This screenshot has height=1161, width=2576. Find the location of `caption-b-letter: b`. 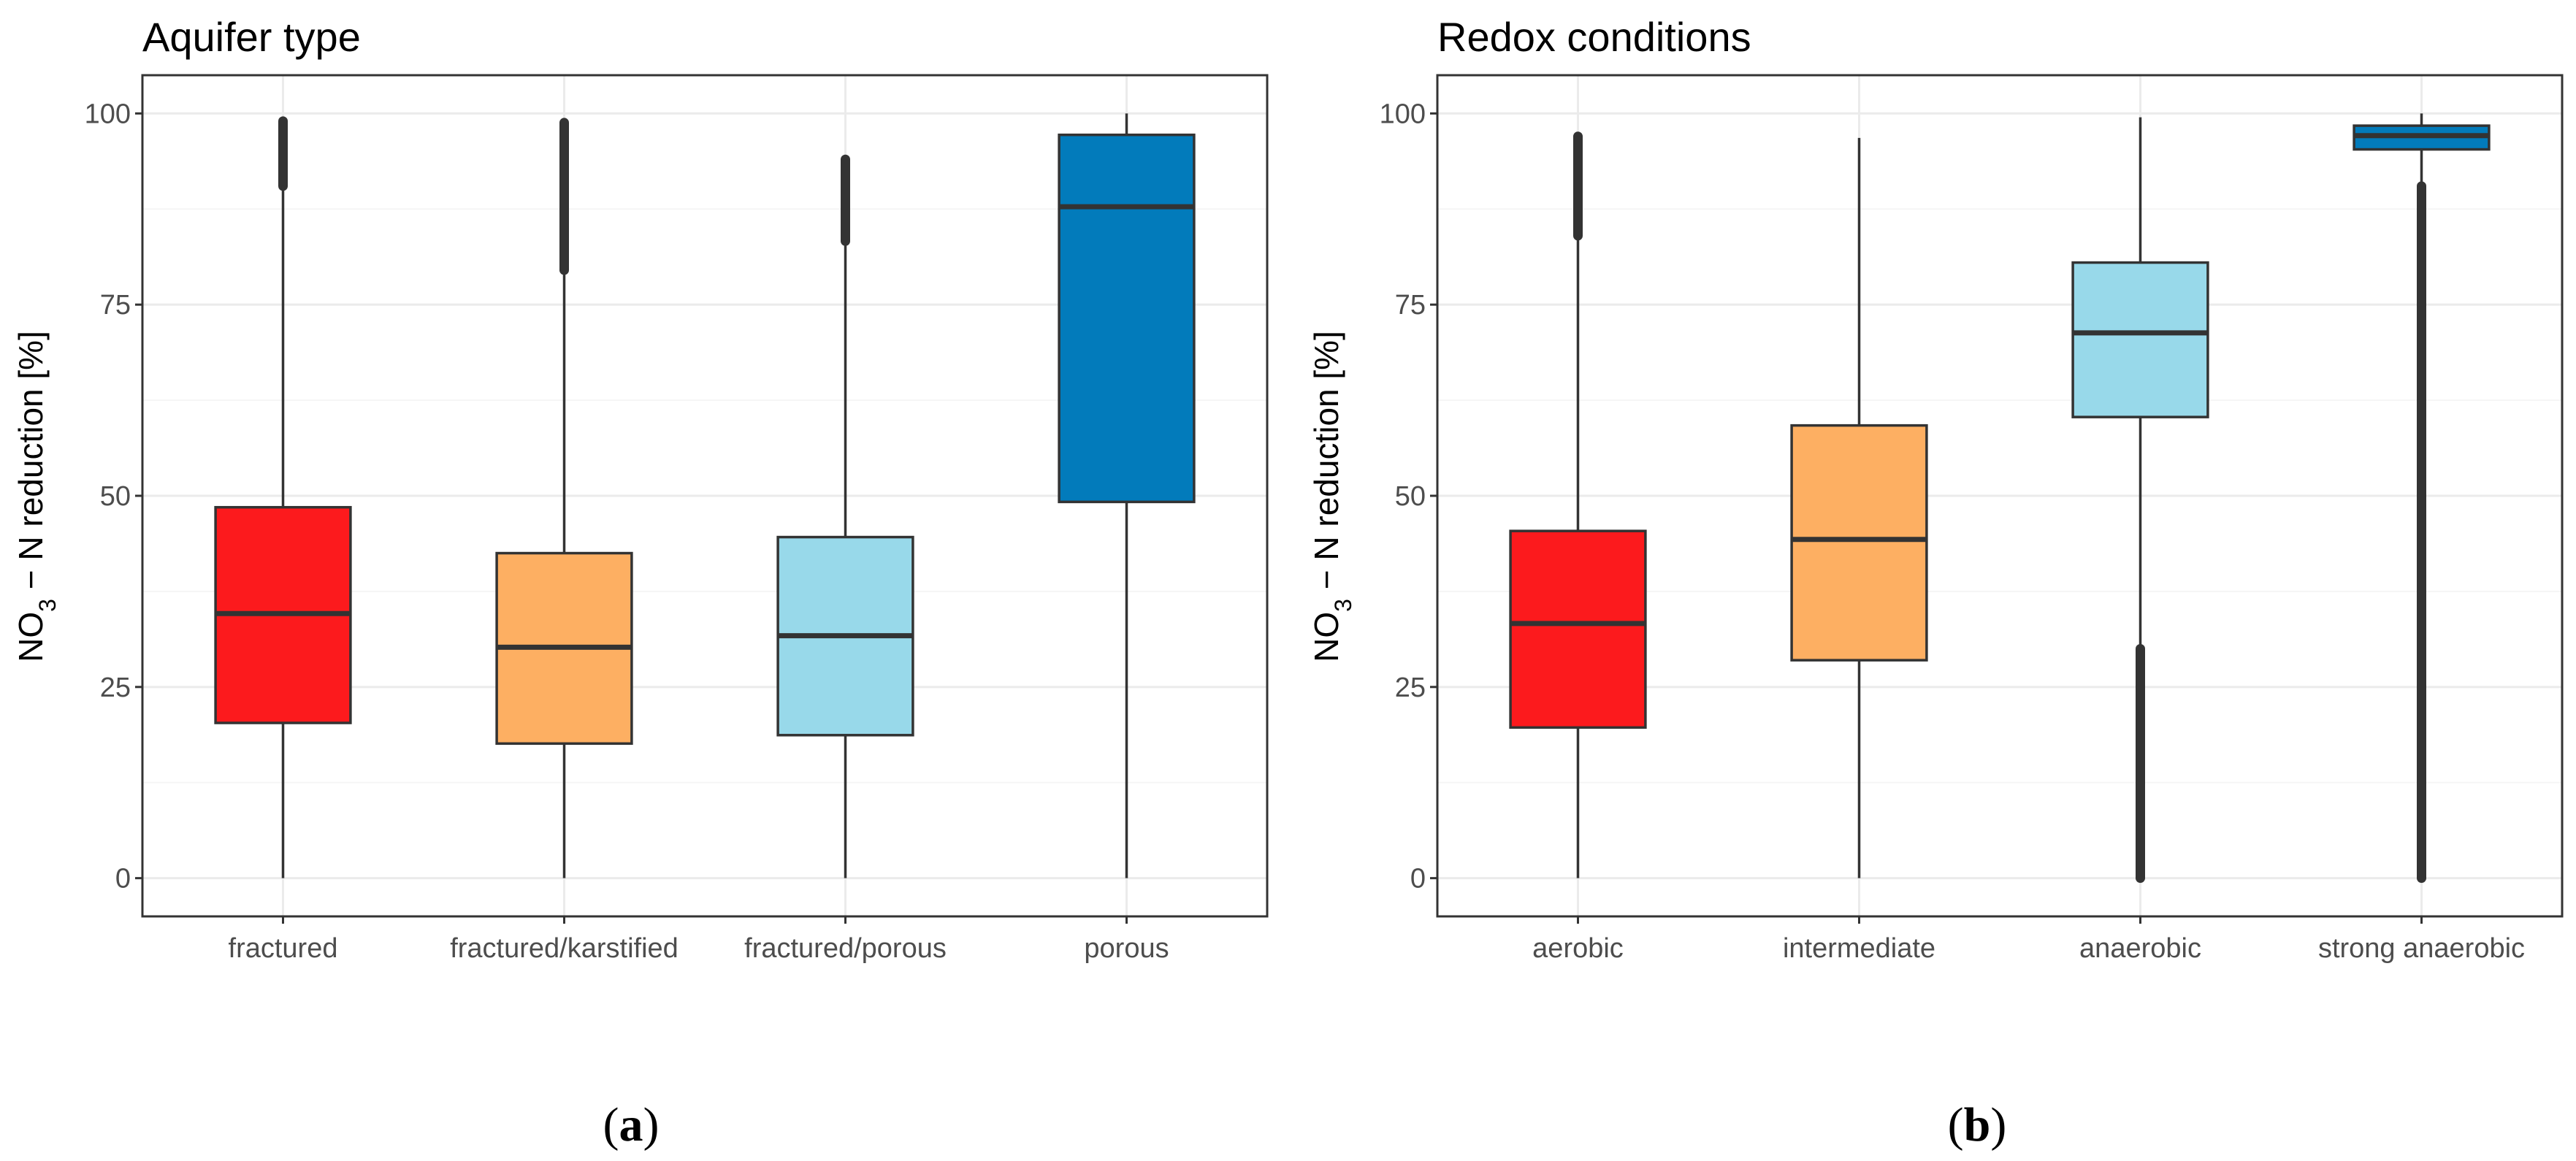

caption-b-letter: b is located at coordinates (1977, 1125).